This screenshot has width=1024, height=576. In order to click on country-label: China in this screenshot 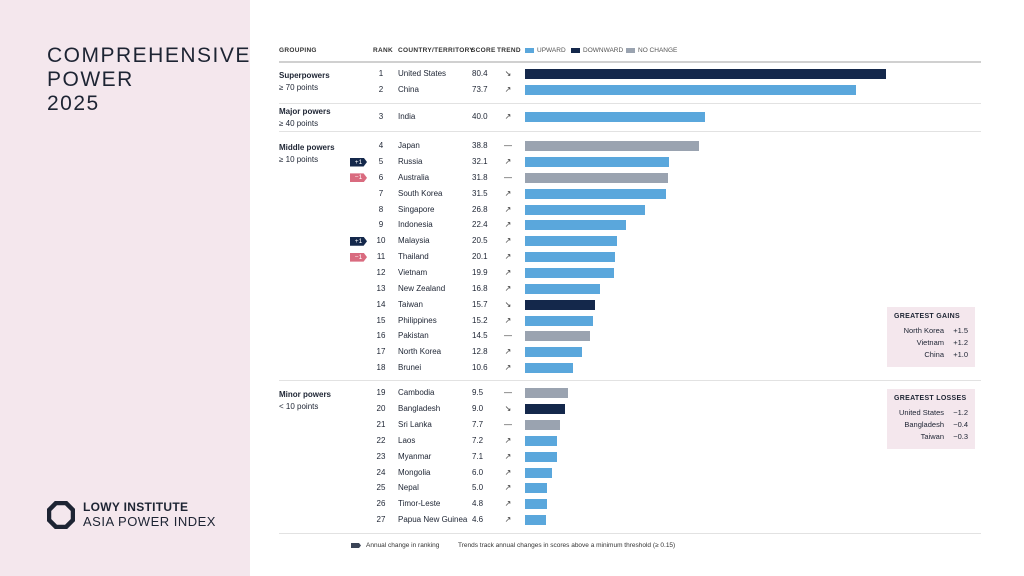, I will do `click(408, 89)`.